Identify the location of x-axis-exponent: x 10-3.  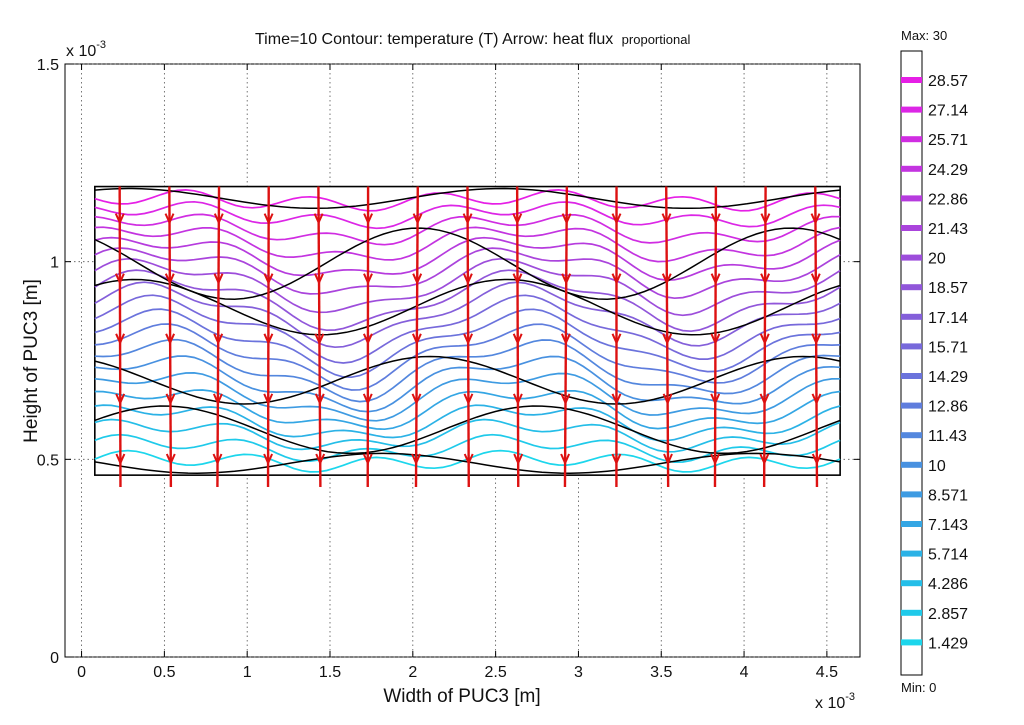
(835, 701).